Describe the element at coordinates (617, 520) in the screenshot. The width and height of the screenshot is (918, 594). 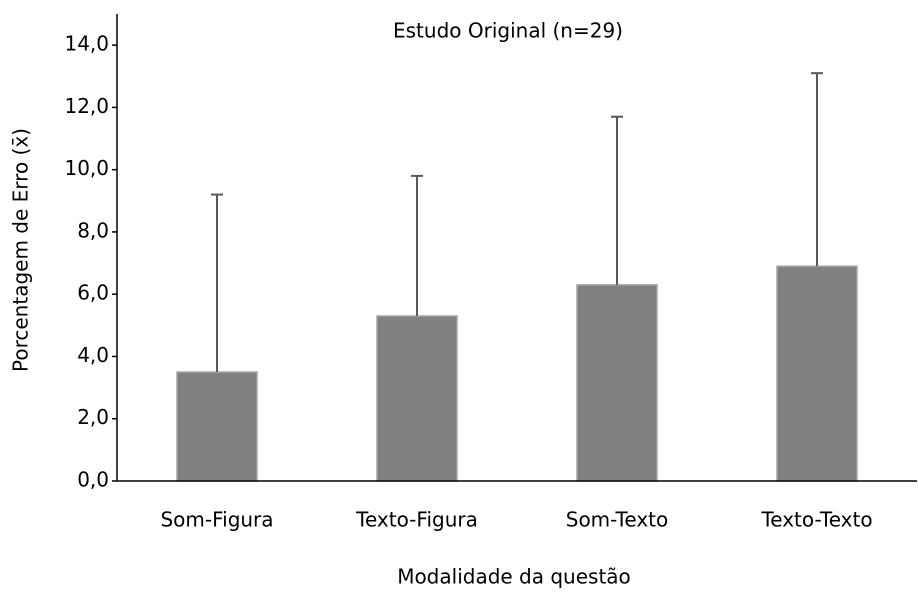
I see `x-tick-label: Som-Texto` at that location.